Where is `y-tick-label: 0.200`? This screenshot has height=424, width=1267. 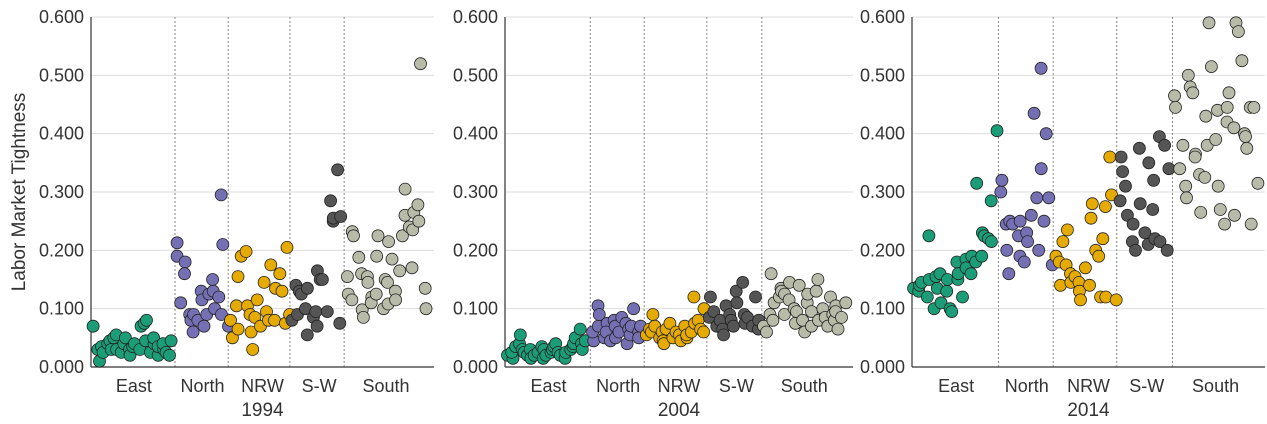 y-tick-label: 0.200 is located at coordinates (882, 250).